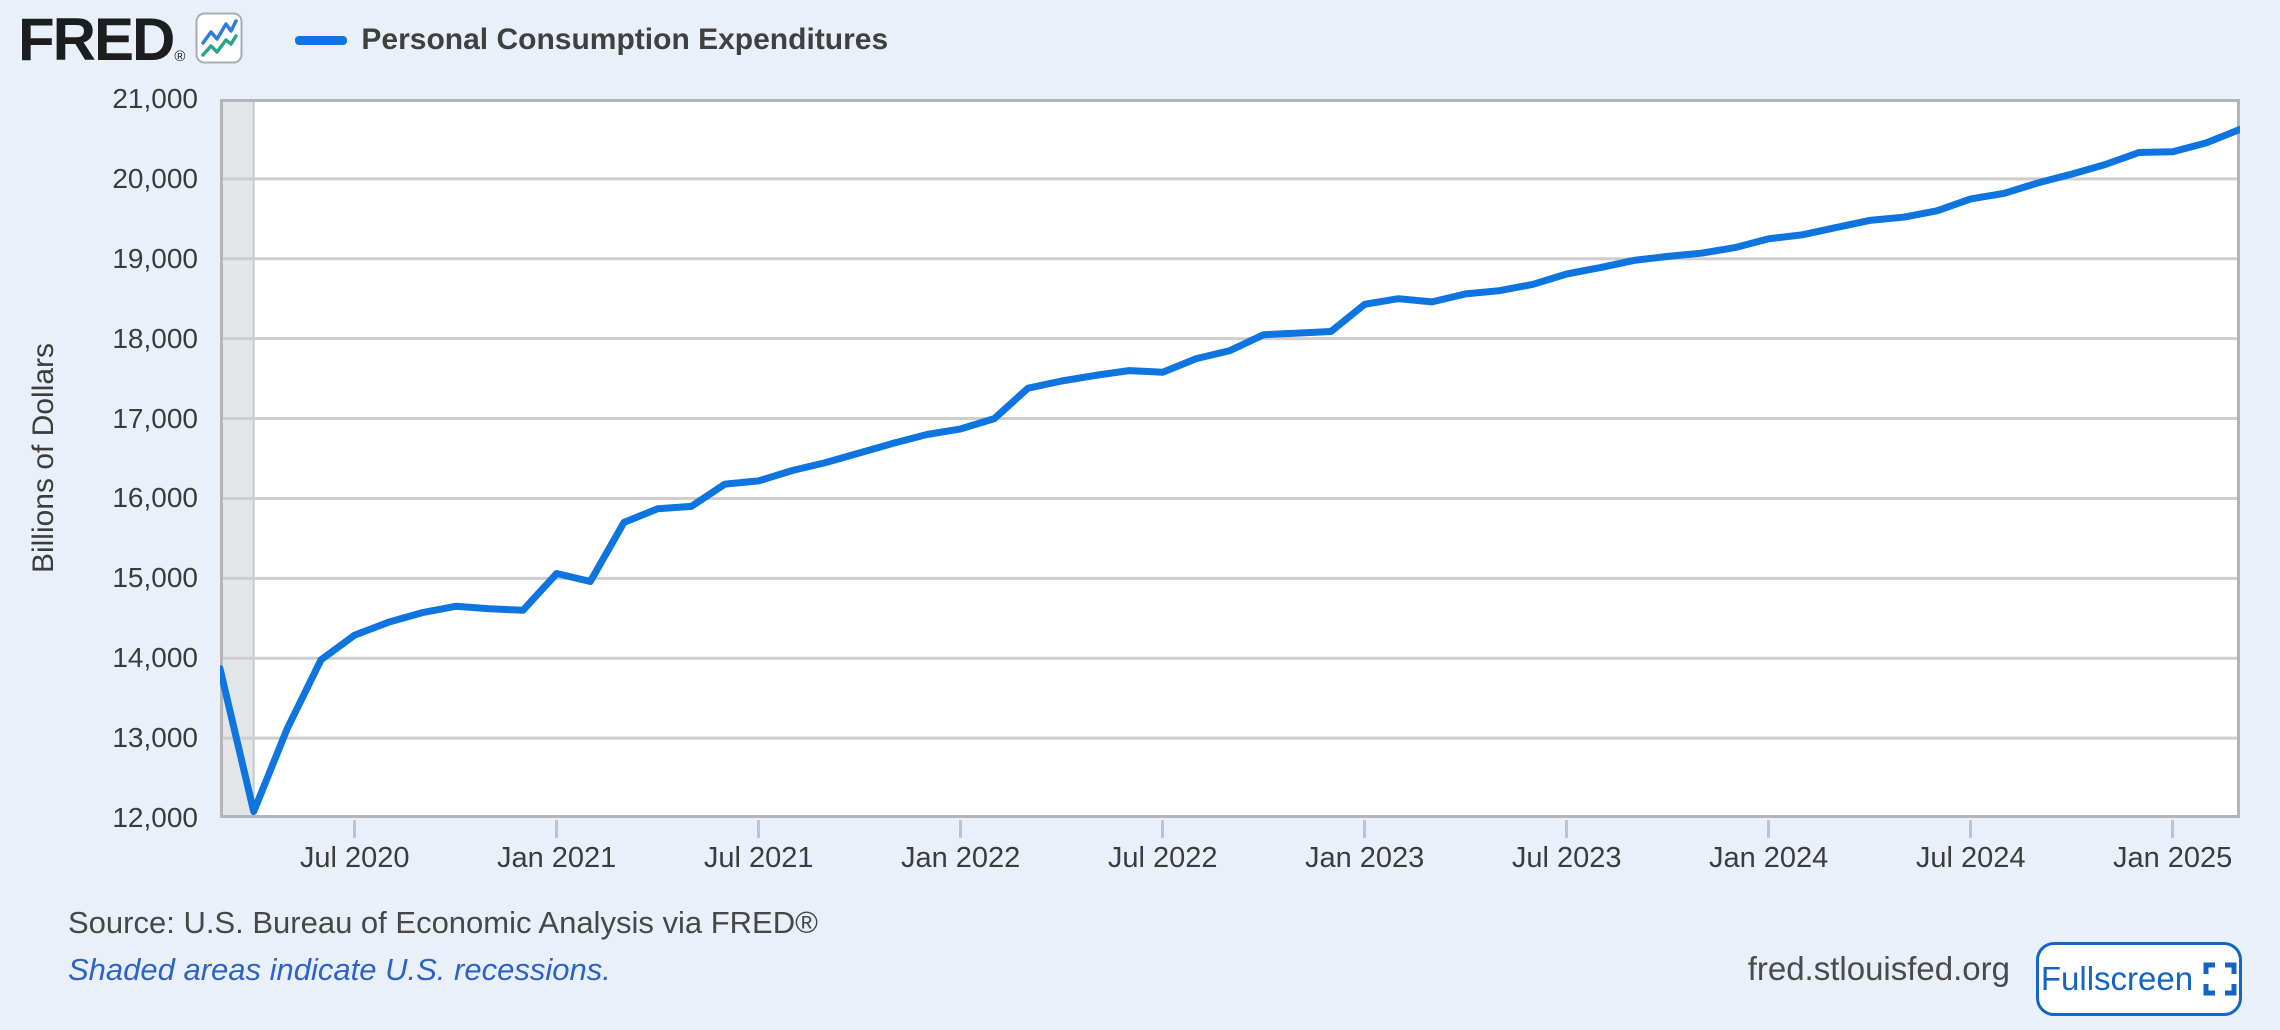  What do you see at coordinates (155, 817) in the screenshot?
I see `y-tick-label: 12,000` at bounding box center [155, 817].